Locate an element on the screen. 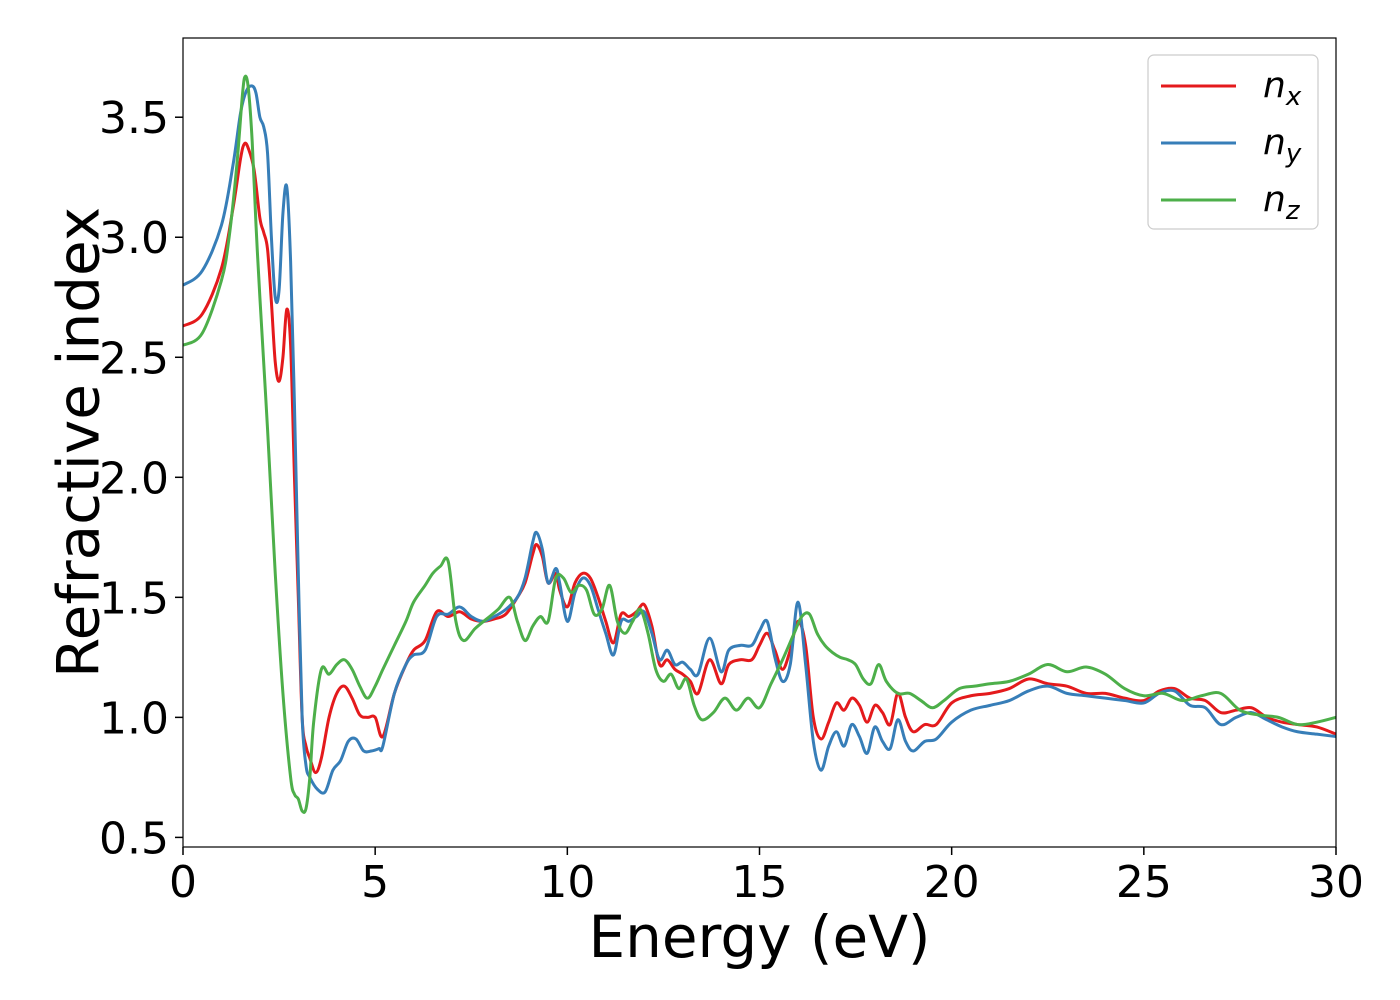 This screenshot has height=1000, width=1400. legend: nx ny nz is located at coordinates (1233, 142).